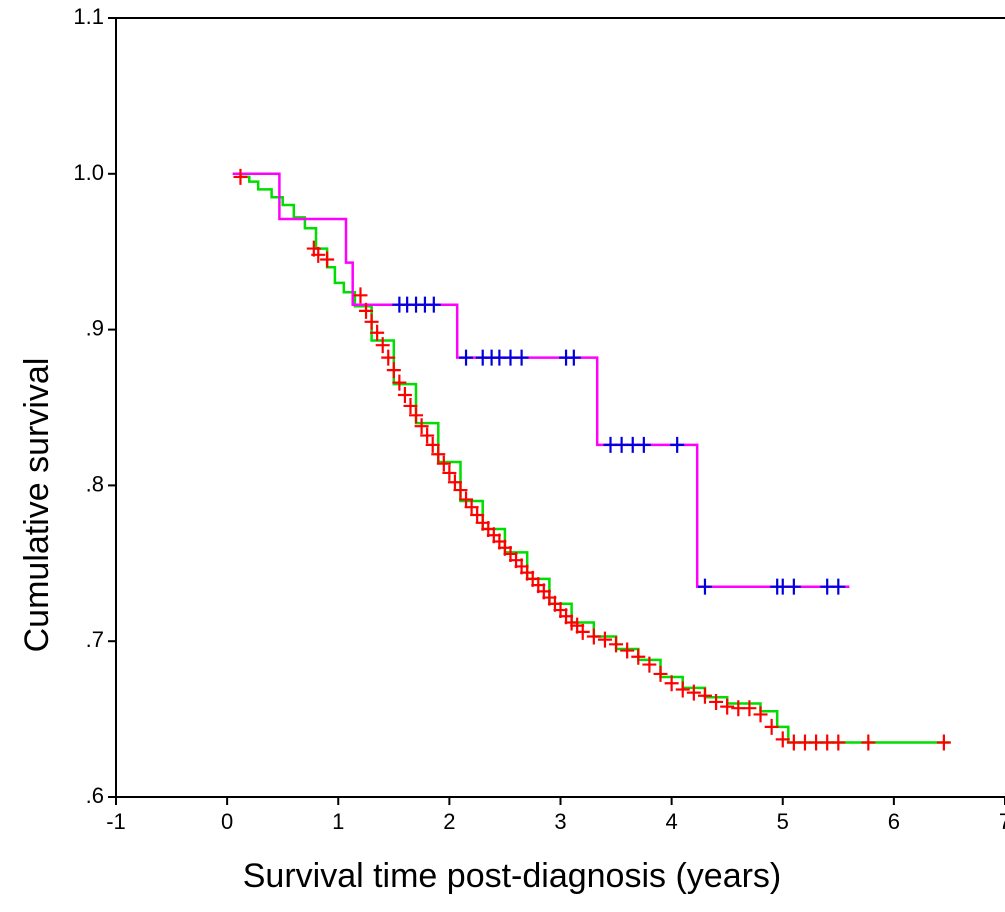 The image size is (1005, 912). Describe the element at coordinates (95, 328) in the screenshot. I see `y-tick-label: .9` at that location.